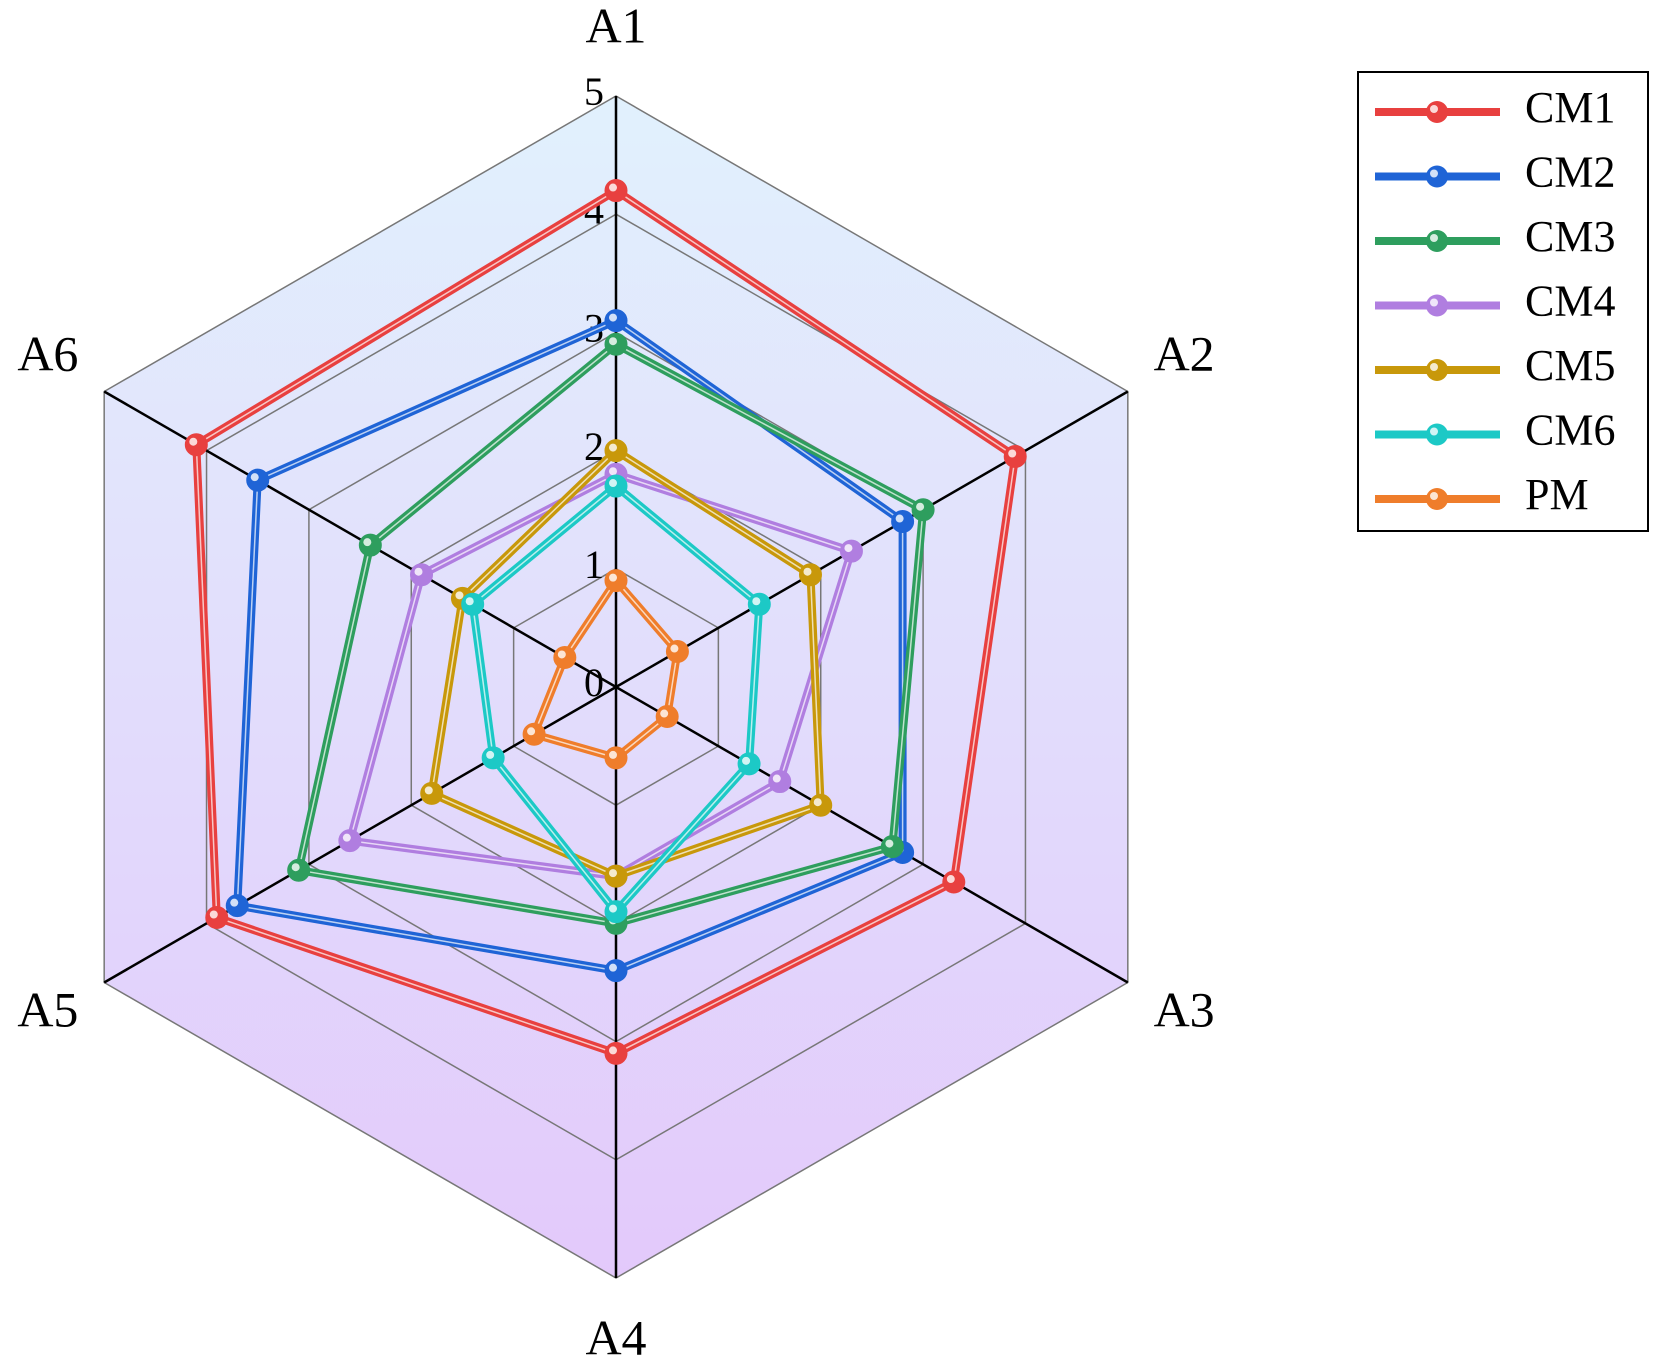 Image resolution: width=1668 pixels, height=1360 pixels. Describe the element at coordinates (1570, 430) in the screenshot. I see `legend-label: CM6` at that location.